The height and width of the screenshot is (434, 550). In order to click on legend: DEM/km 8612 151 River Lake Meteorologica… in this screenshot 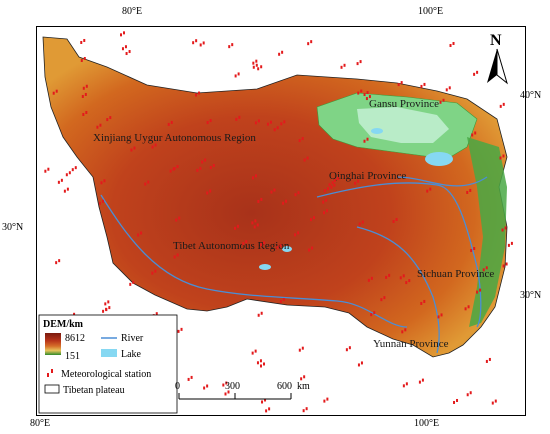, I will do `click(108, 364)`.